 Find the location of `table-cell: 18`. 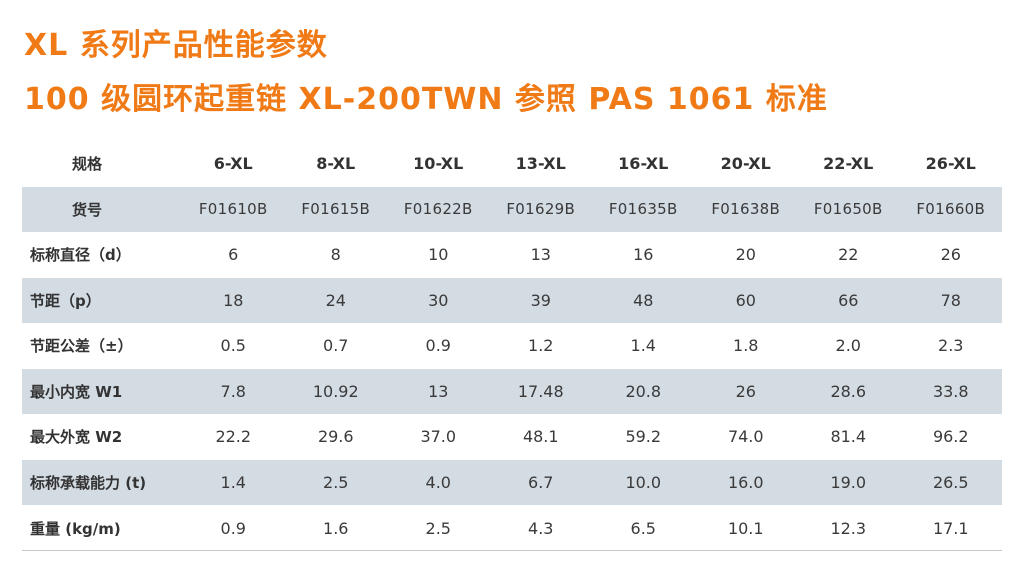

table-cell: 18 is located at coordinates (233, 300).